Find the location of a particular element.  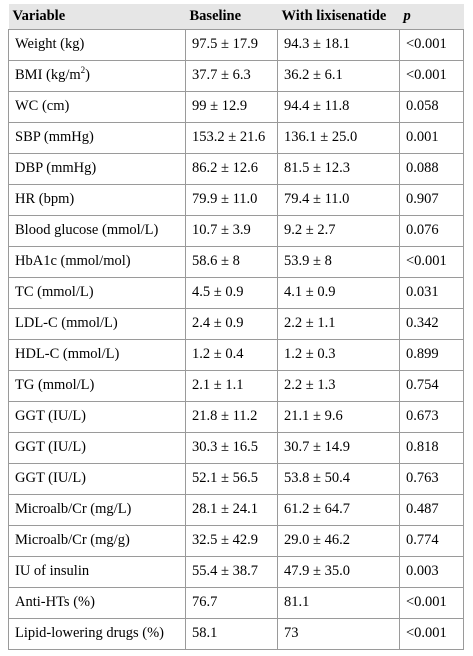

cell-variable: Lipid-lowering drugs (%) is located at coordinates (97, 633).